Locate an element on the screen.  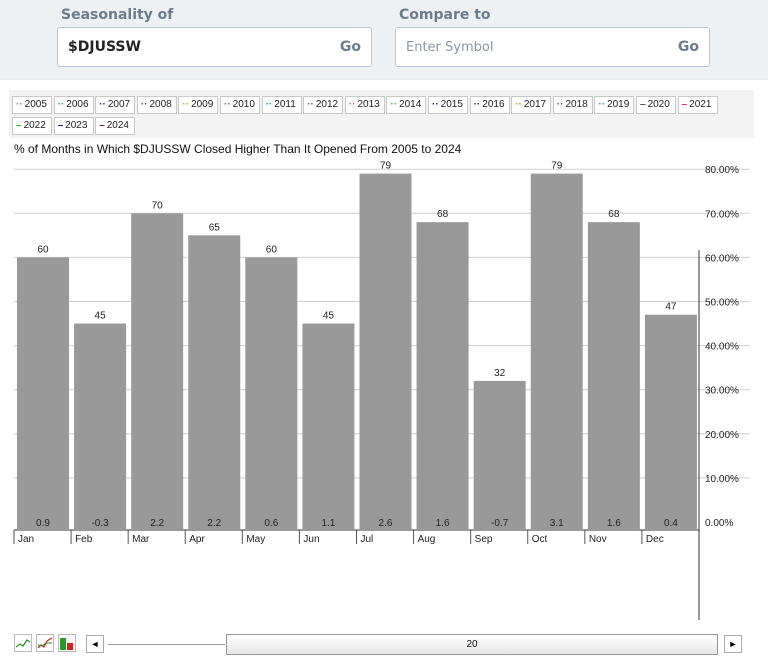
avg-change-label: -0.3 is located at coordinates (100, 523).